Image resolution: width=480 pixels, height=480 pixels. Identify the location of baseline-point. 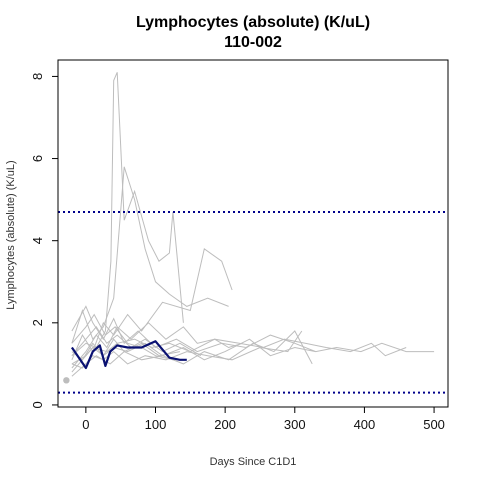
(66, 380).